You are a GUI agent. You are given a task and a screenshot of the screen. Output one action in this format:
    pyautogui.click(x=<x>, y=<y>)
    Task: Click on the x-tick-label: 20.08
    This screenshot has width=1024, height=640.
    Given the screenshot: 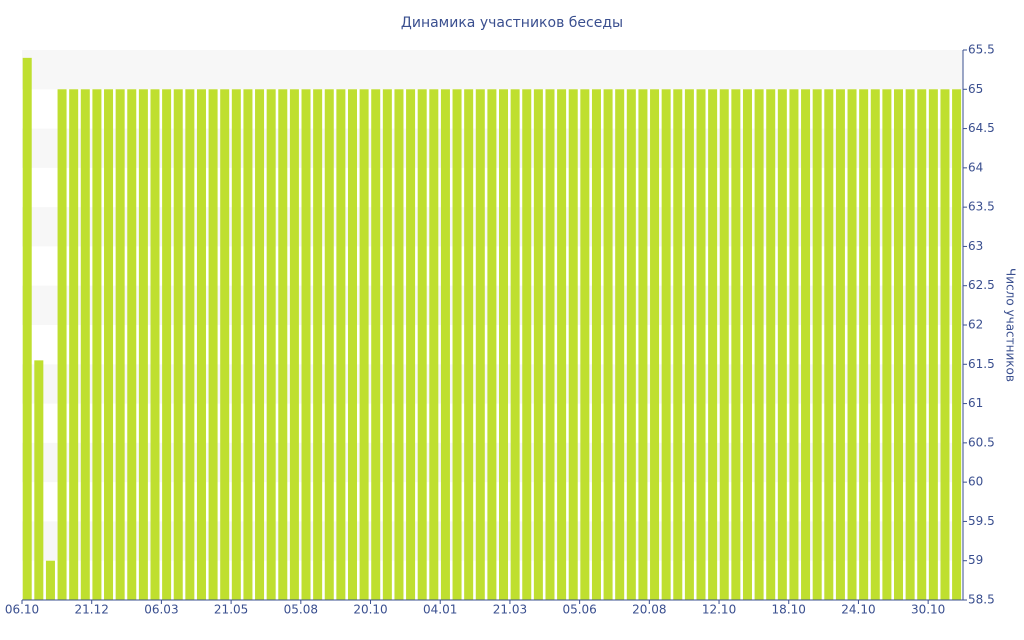 What is the action you would take?
    pyautogui.click(x=649, y=610)
    